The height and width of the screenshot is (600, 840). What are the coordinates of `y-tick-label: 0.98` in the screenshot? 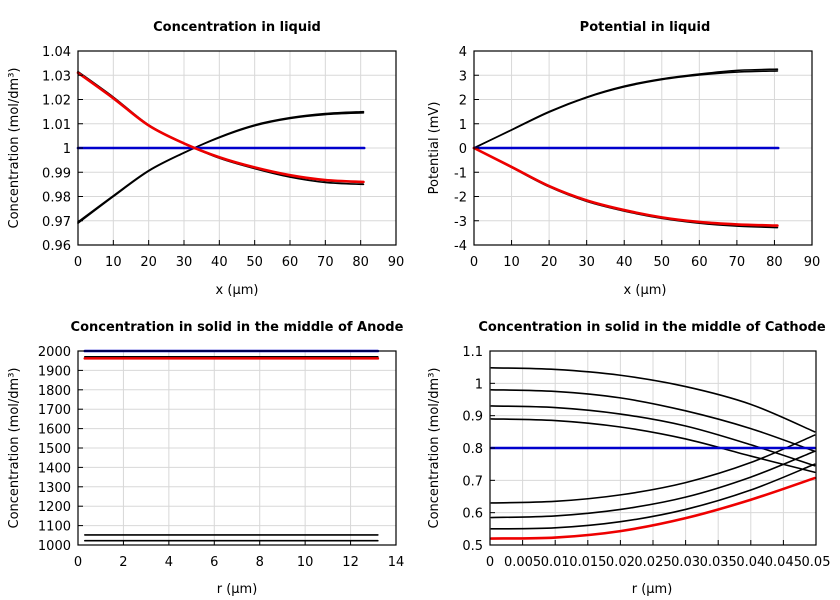 It's located at (56, 198).